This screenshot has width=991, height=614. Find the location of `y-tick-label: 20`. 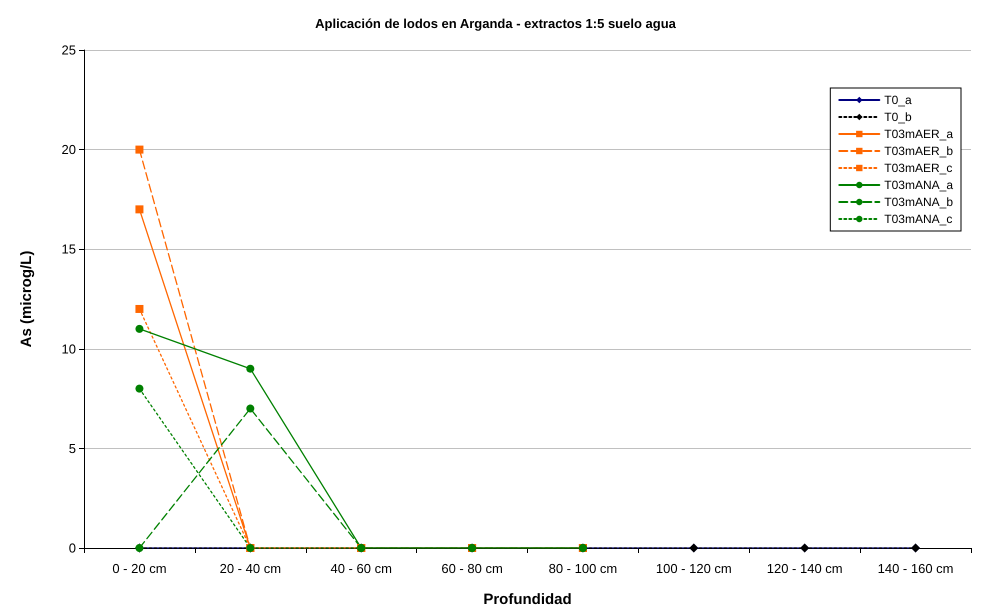

y-tick-label: 20 is located at coordinates (69, 150).